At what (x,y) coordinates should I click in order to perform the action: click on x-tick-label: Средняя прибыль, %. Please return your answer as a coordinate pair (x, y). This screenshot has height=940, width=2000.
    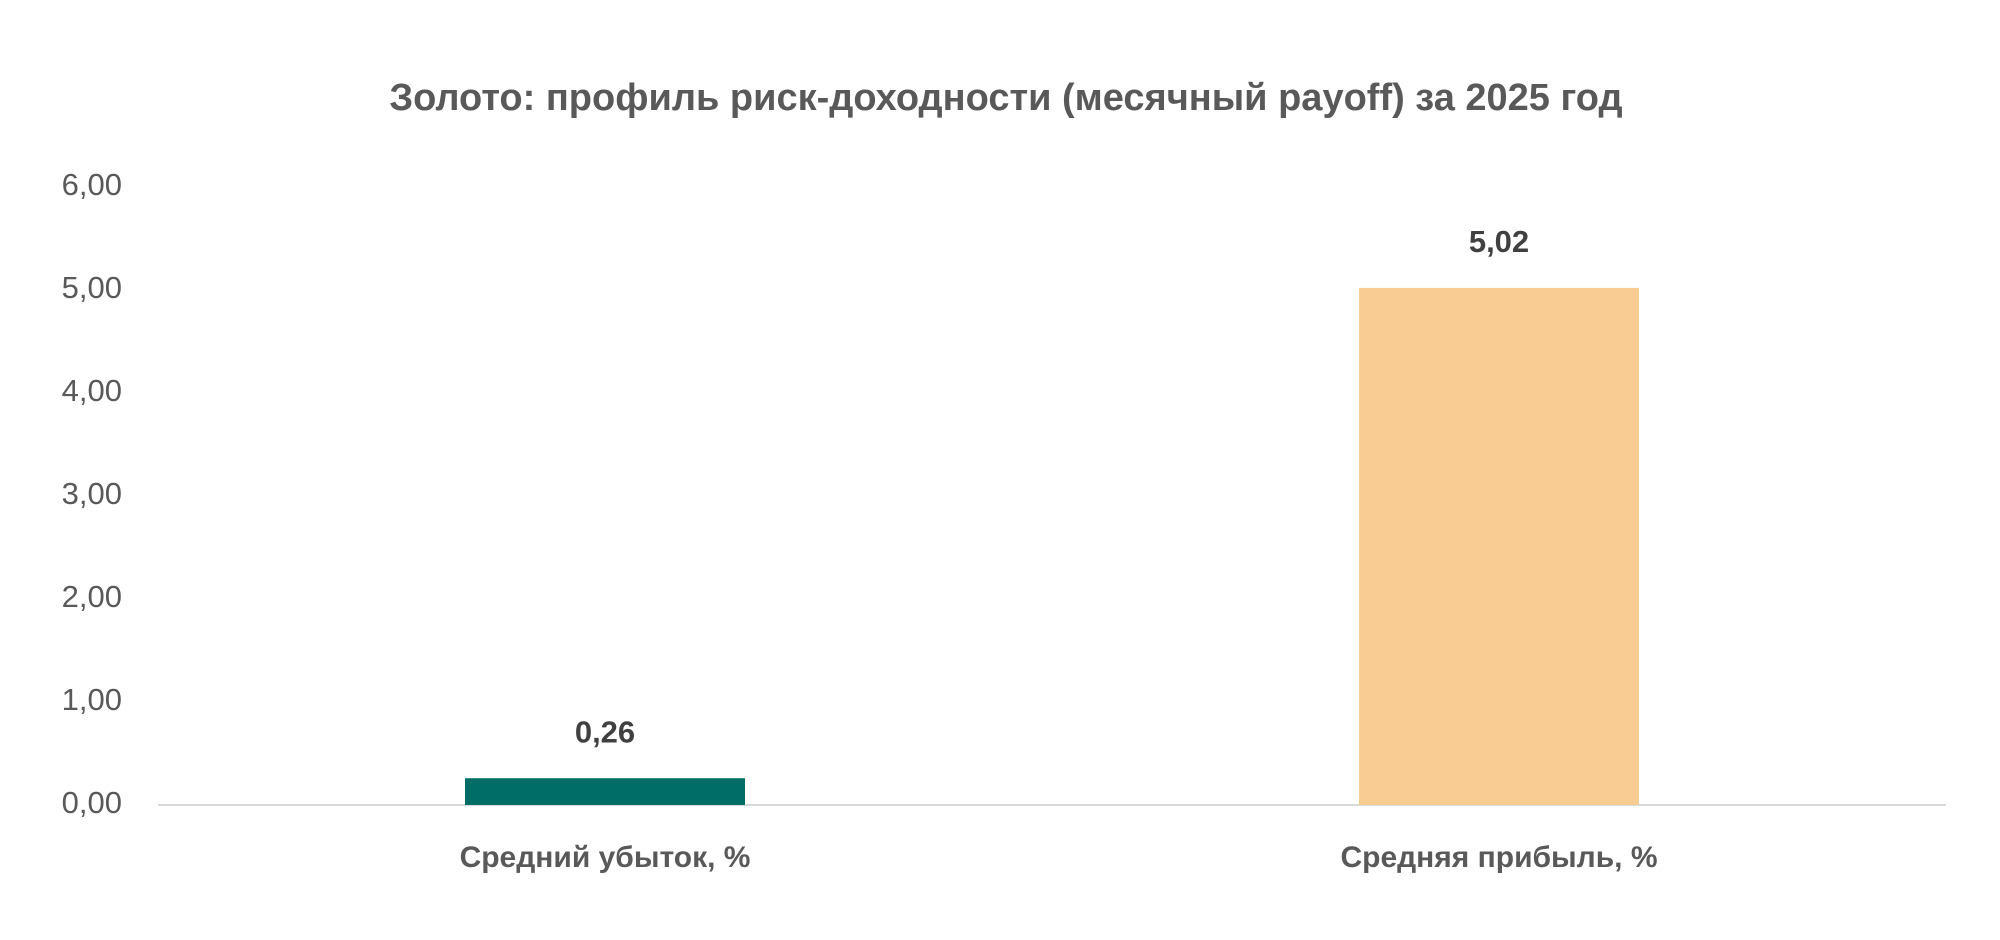
    Looking at the image, I should click on (1498, 857).